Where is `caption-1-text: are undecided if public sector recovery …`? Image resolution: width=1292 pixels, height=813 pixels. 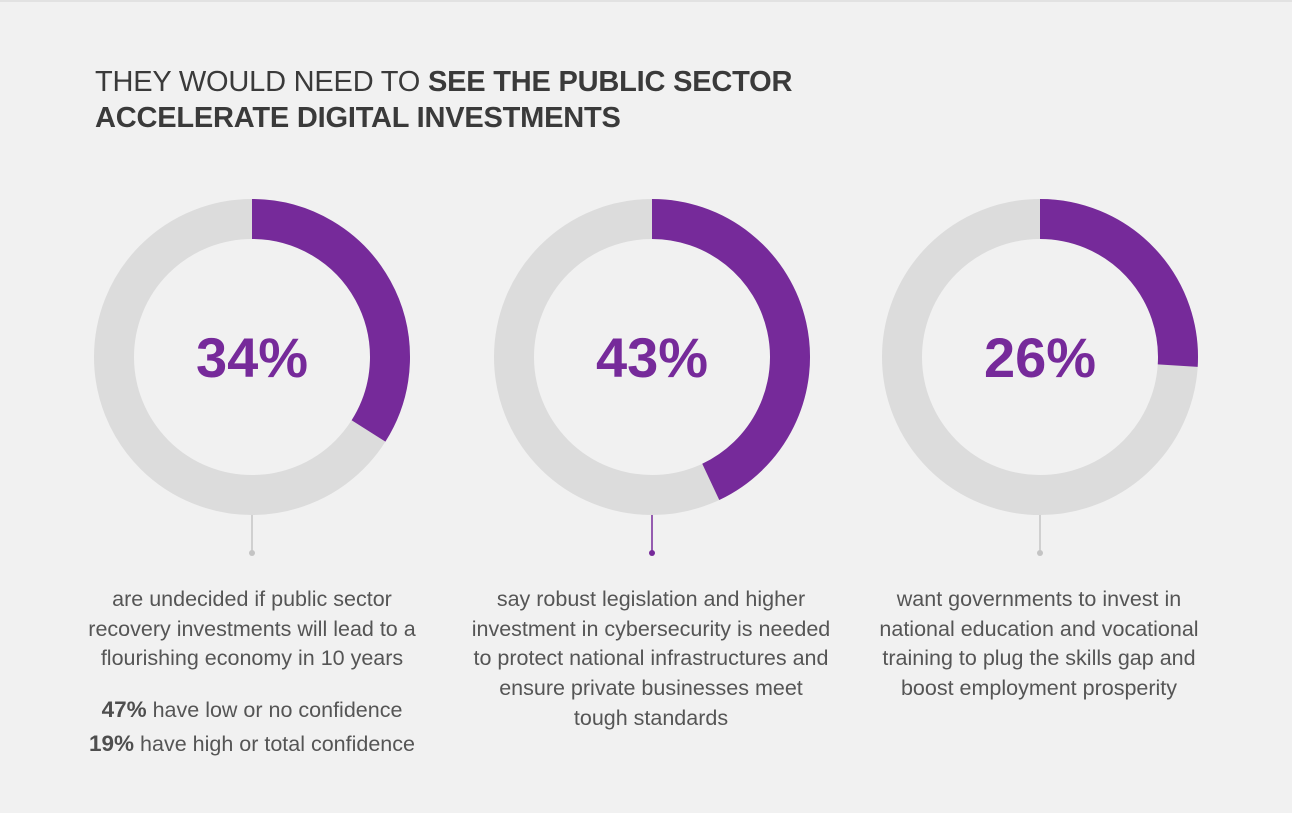
caption-1-text: are undecided if public sector recovery … is located at coordinates (252, 629).